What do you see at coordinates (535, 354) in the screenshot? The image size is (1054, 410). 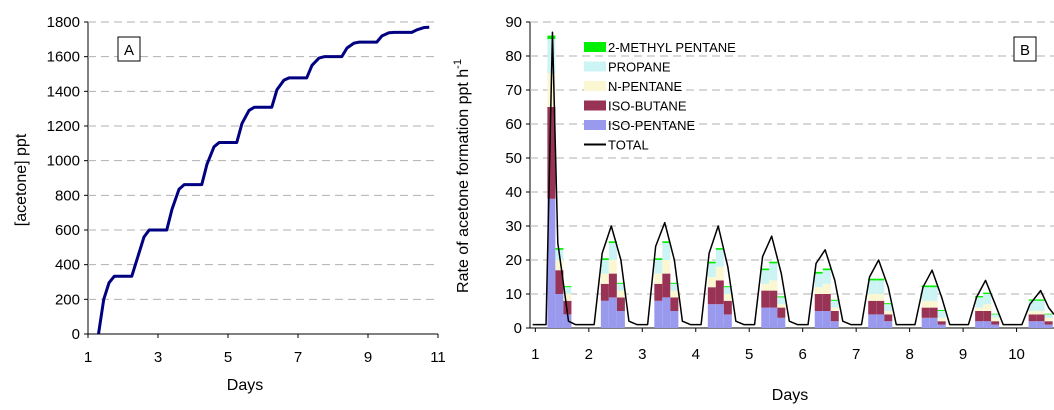 I see `panel-b-x-tick-label: 1` at bounding box center [535, 354].